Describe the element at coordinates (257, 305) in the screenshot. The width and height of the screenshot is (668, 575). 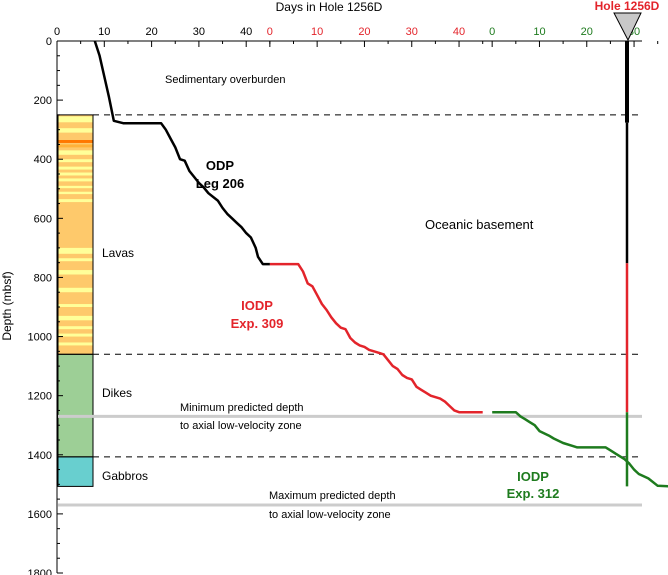
I see `series-label-exp309-line1: IODP` at that location.